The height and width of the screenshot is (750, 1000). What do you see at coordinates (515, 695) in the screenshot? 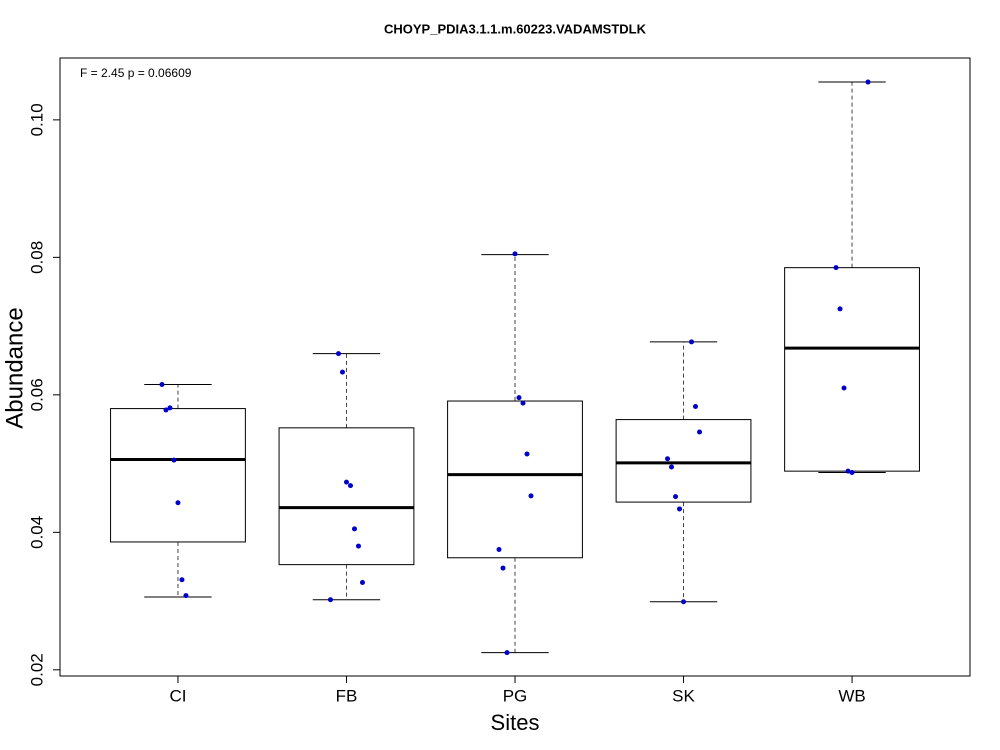
I see `x-tick-label: PG` at bounding box center [515, 695].